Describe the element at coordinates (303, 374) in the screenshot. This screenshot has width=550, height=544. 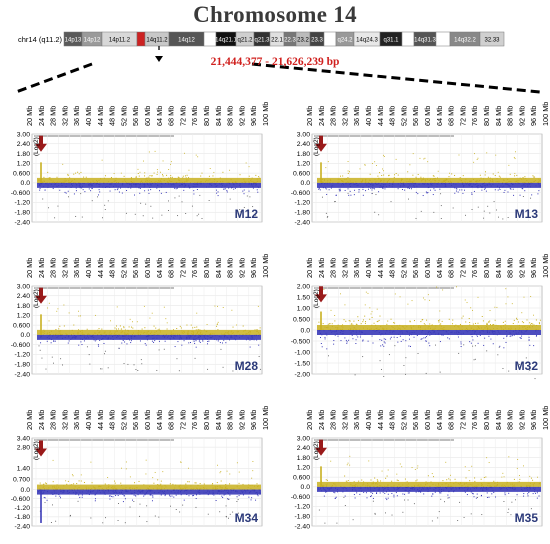
I see `y-tick-label: -2.00` at that location.